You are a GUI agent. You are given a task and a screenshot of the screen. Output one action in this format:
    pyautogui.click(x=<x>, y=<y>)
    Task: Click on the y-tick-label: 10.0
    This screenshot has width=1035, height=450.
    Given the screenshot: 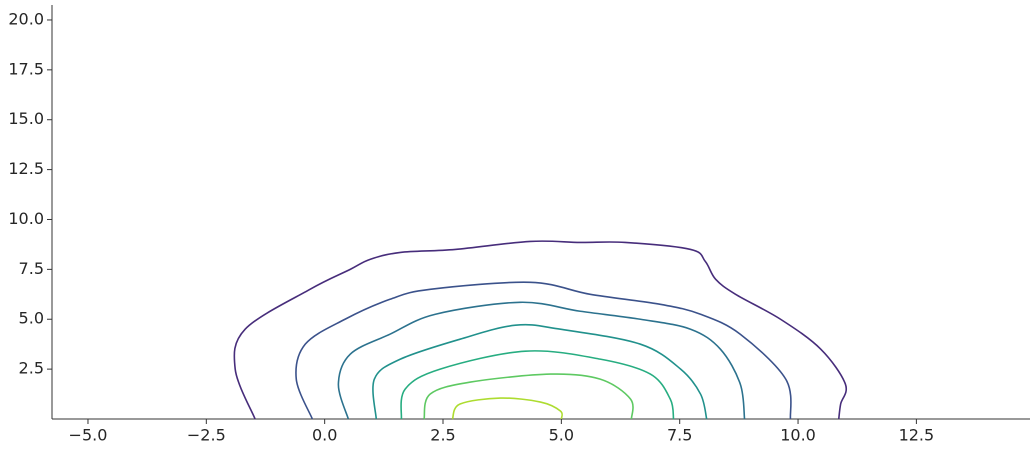 What is the action you would take?
    pyautogui.click(x=26, y=218)
    